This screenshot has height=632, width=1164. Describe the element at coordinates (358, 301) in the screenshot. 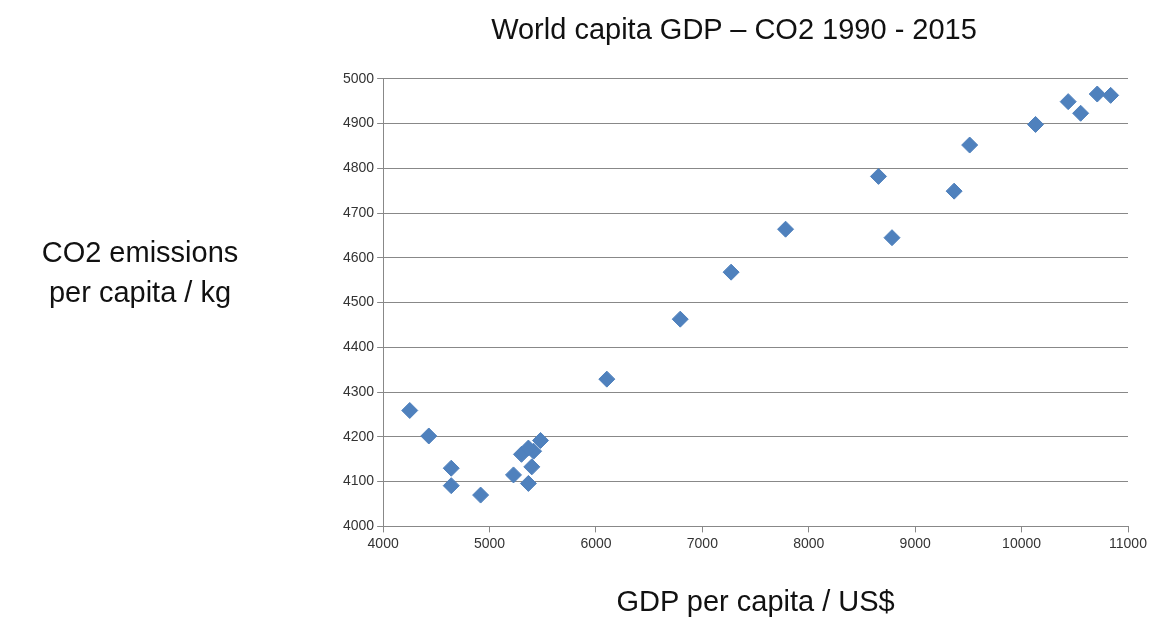

I see `y-tick-label: 4500` at that location.